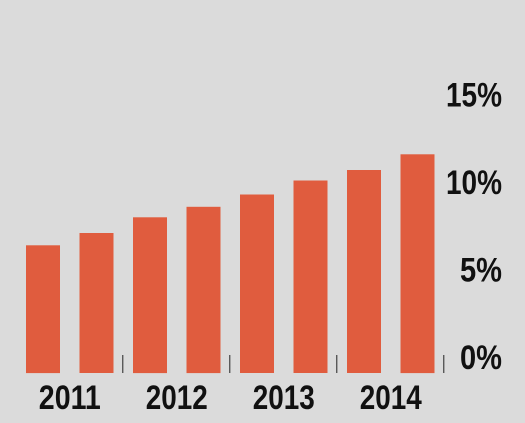  What do you see at coordinates (474, 227) in the screenshot?
I see `y-axis-labels: 0% 5% 10% 15%` at bounding box center [474, 227].